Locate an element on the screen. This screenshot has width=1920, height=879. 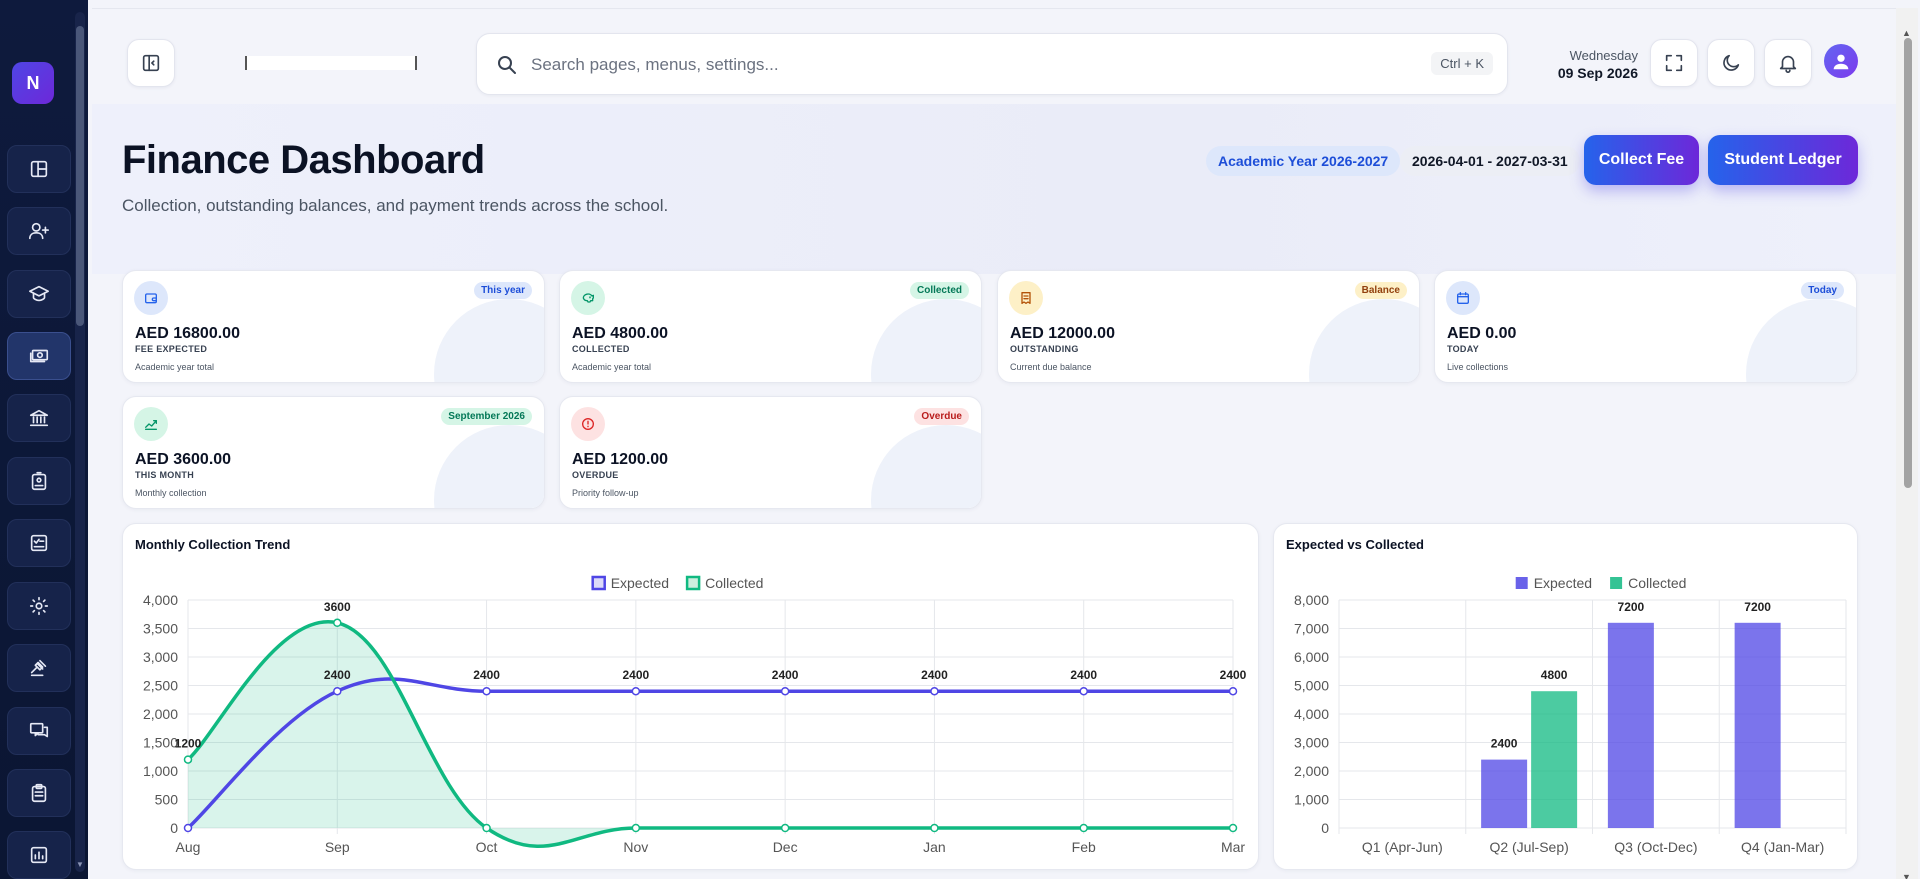
sidebar-item-staff is located at coordinates (39, 481).